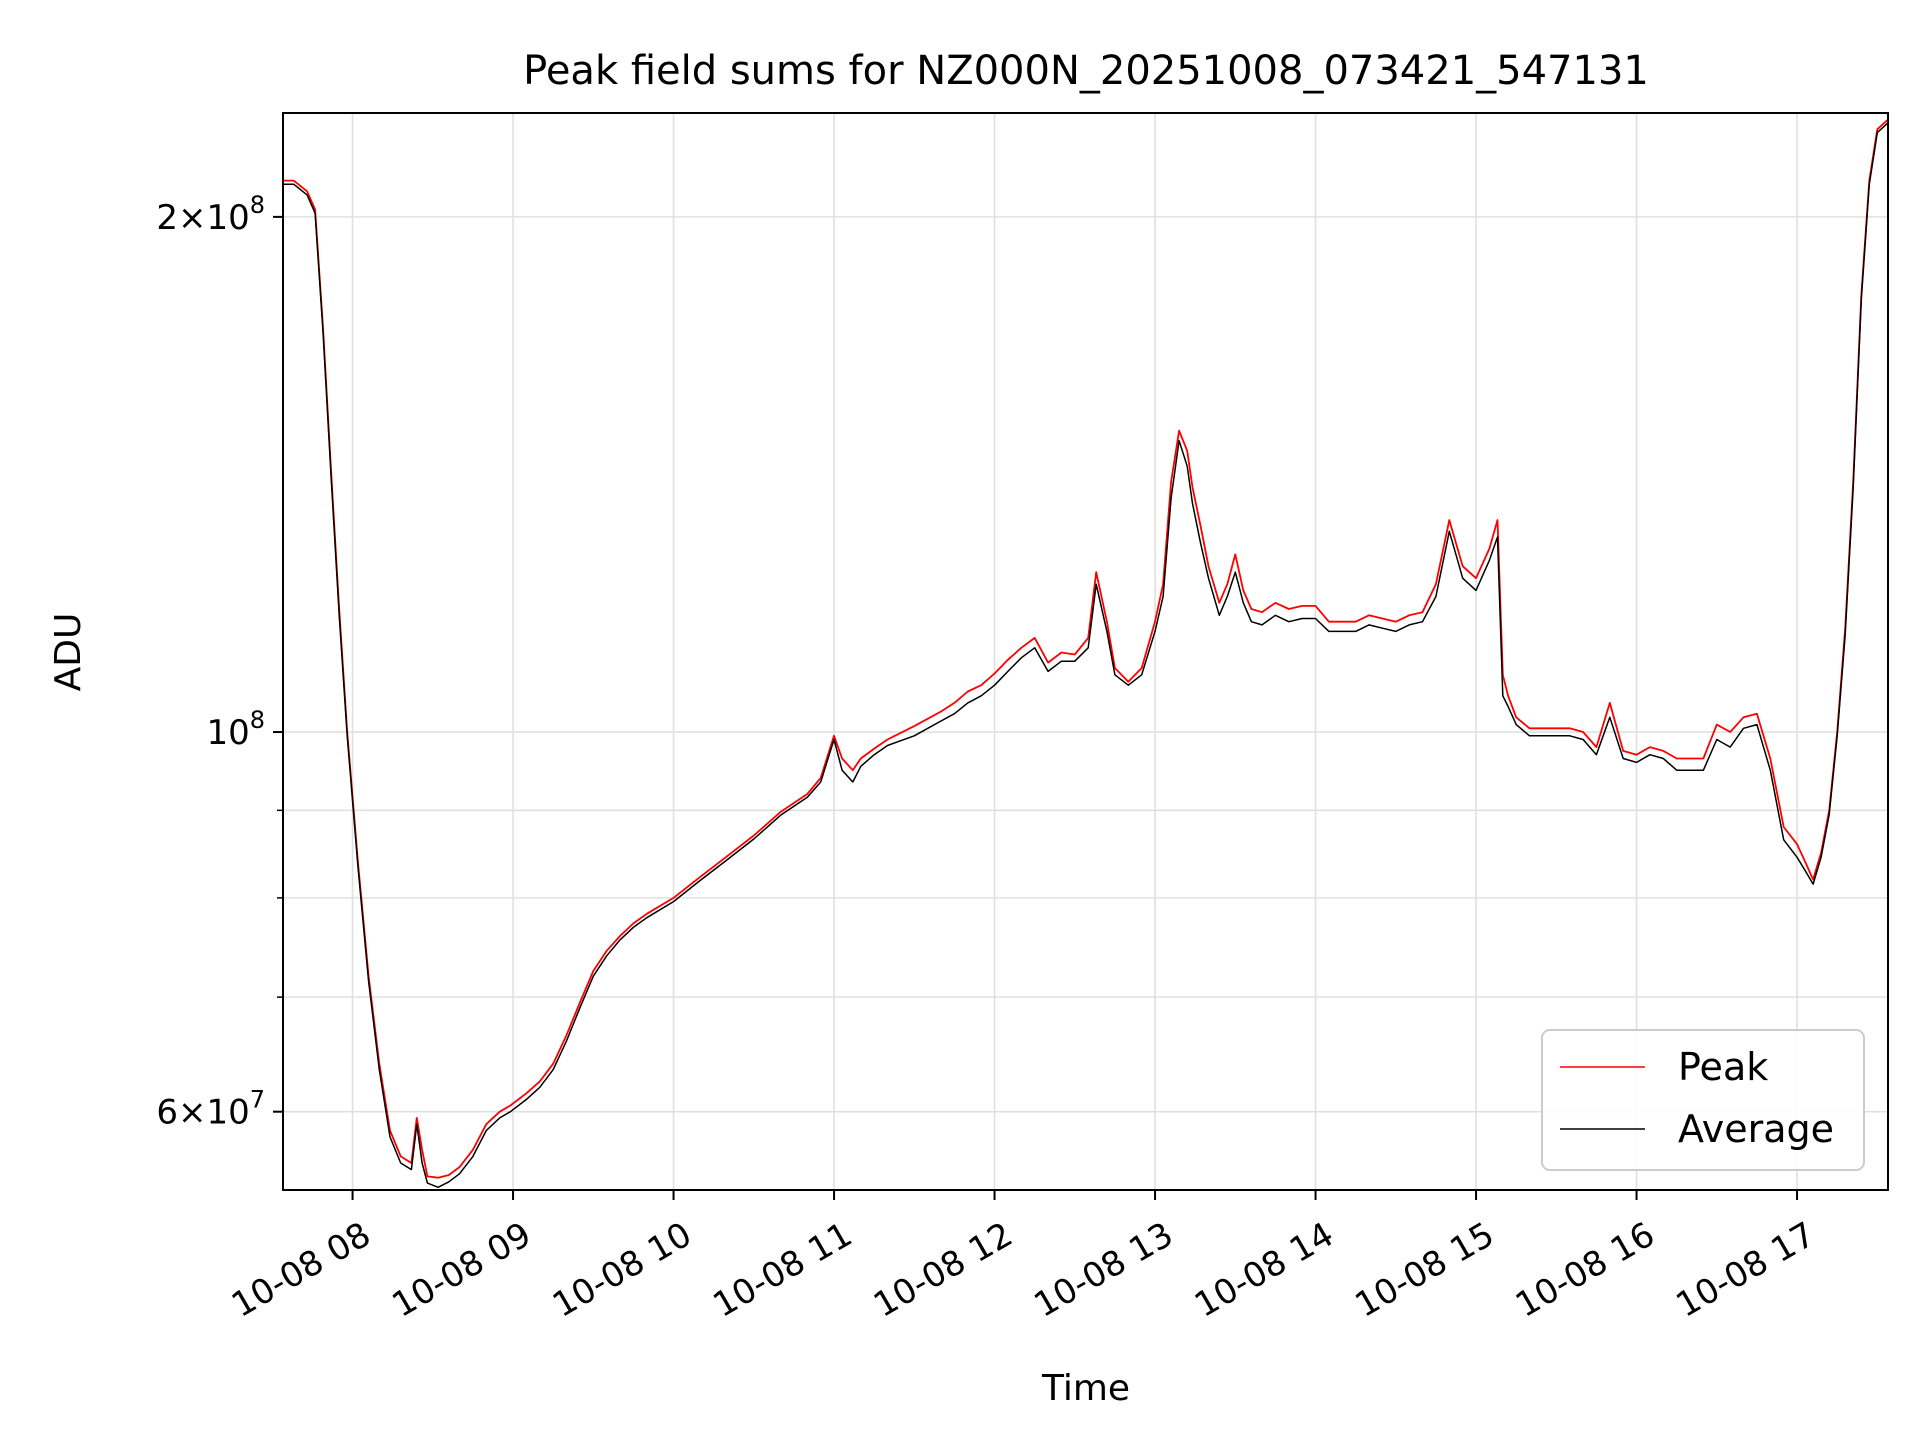  I want to click on y-tick-label-base: 2×10, so click(202, 218).